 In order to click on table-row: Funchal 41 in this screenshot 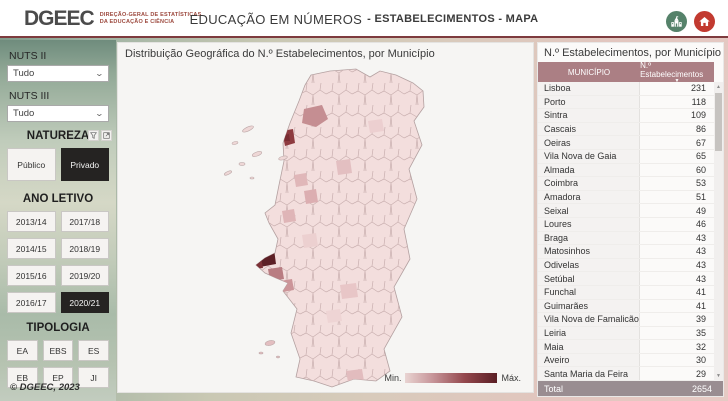, I will do `click(626, 292)`.